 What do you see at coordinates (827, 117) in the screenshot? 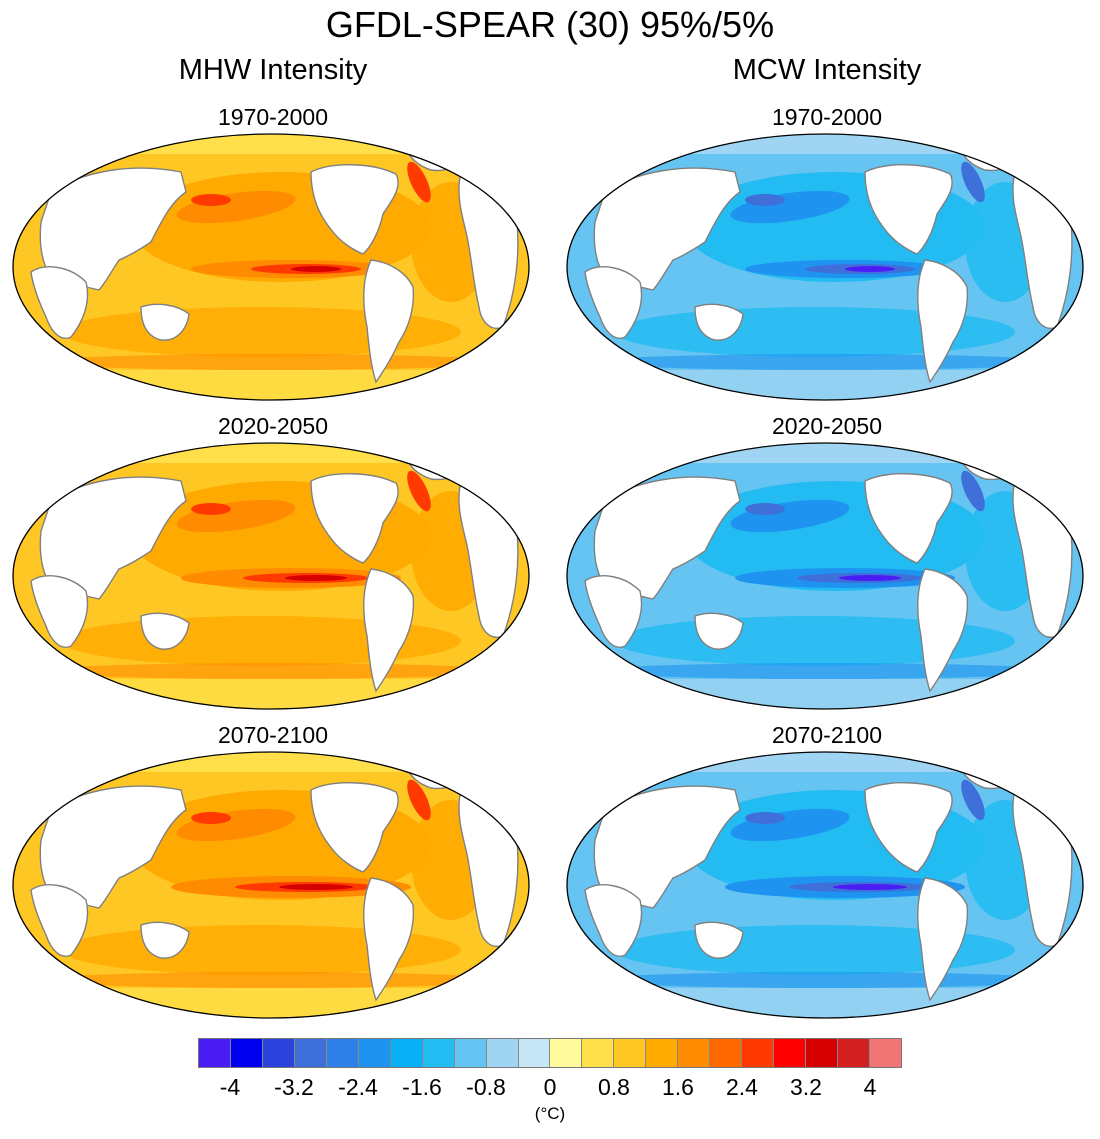
I see `panel-title-mcw-1: 1970-2000` at bounding box center [827, 117].